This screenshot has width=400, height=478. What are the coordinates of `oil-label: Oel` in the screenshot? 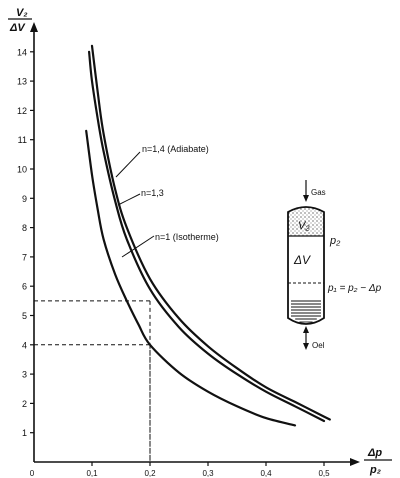 It's located at (318, 345).